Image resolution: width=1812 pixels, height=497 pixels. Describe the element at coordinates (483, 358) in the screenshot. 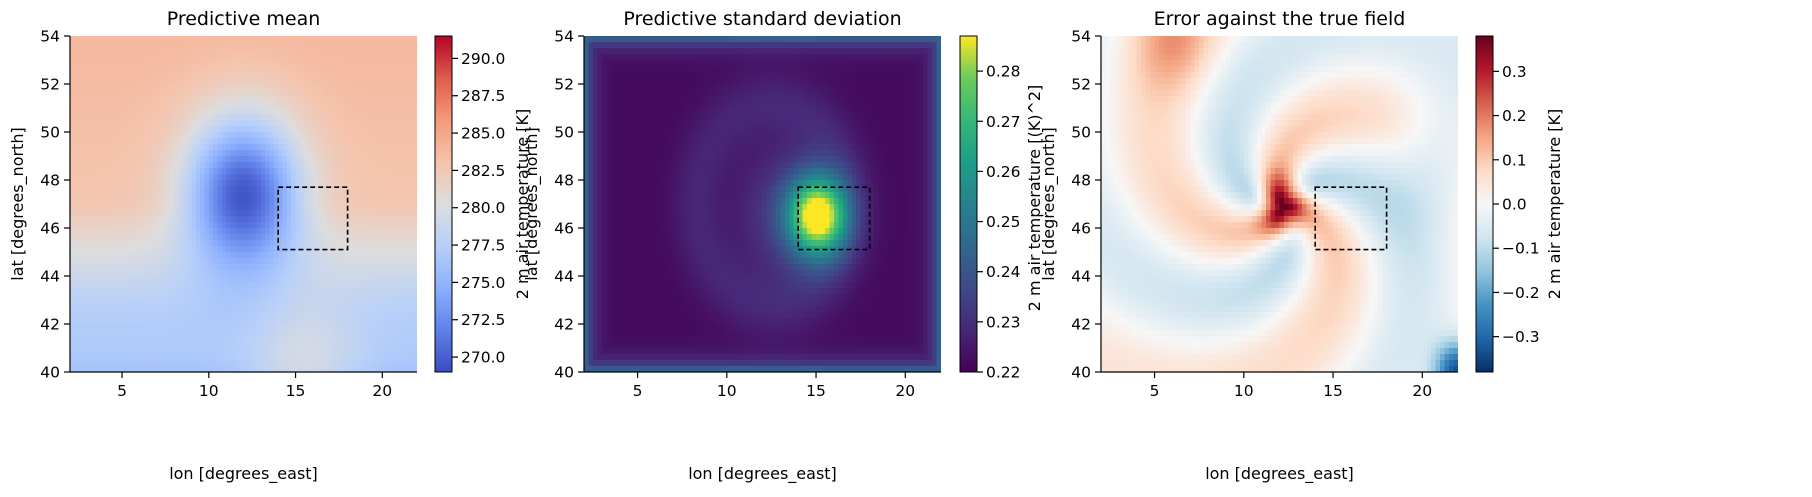

I see `colorbar-tick-label: 270.0` at that location.